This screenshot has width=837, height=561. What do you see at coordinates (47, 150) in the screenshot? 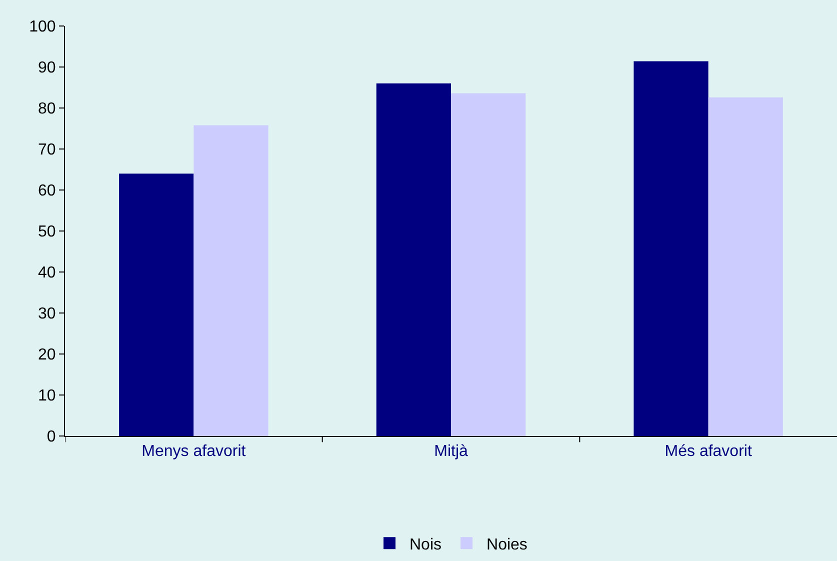
I see `y-tick-label: 70` at bounding box center [47, 150].